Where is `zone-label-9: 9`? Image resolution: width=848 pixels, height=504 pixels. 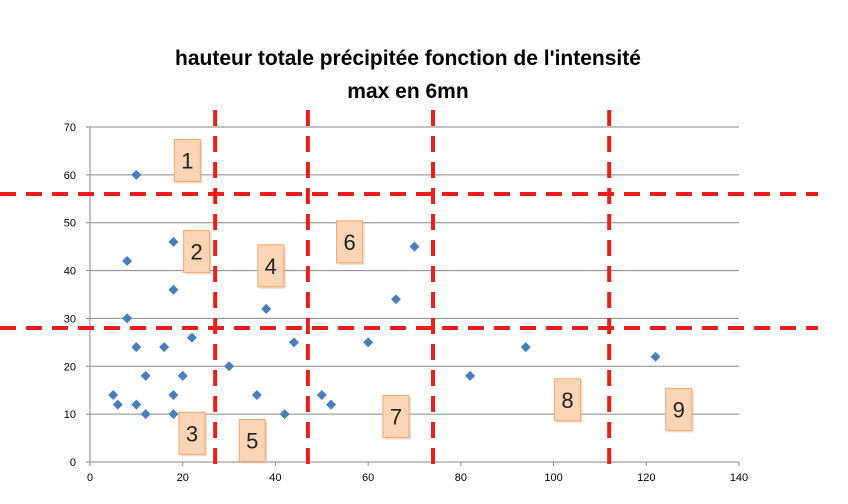 zone-label-9: 9 is located at coordinates (679, 410).